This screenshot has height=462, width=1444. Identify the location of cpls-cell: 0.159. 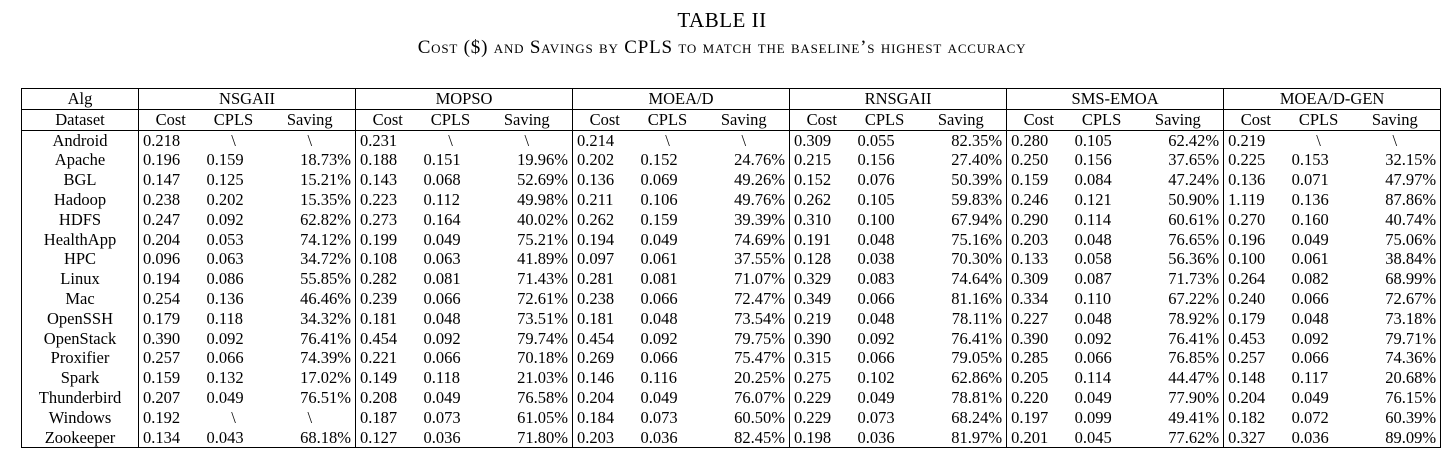
(659, 219).